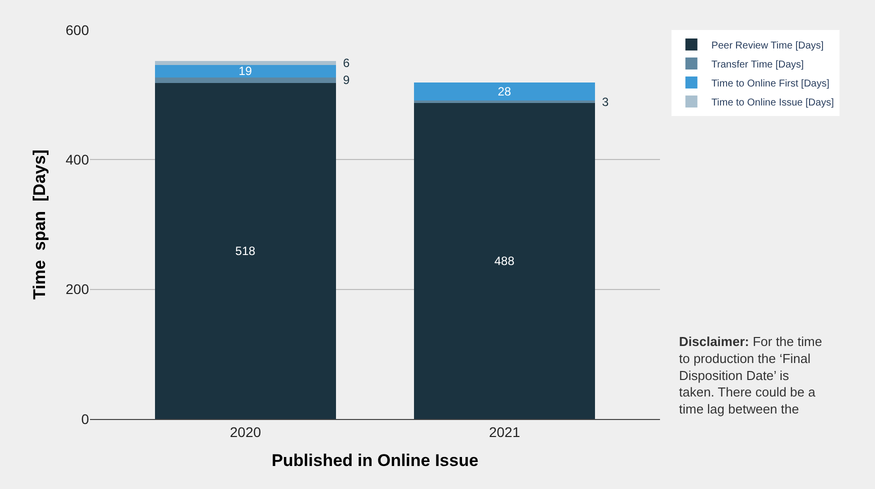 The image size is (875, 489). Describe the element at coordinates (757, 64) in the screenshot. I see `legend-label: Transfer Time [Days]` at that location.